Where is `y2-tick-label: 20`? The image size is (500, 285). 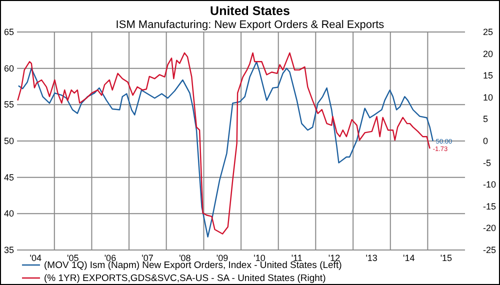 y2-tick-label: 20 is located at coordinates (488, 53).